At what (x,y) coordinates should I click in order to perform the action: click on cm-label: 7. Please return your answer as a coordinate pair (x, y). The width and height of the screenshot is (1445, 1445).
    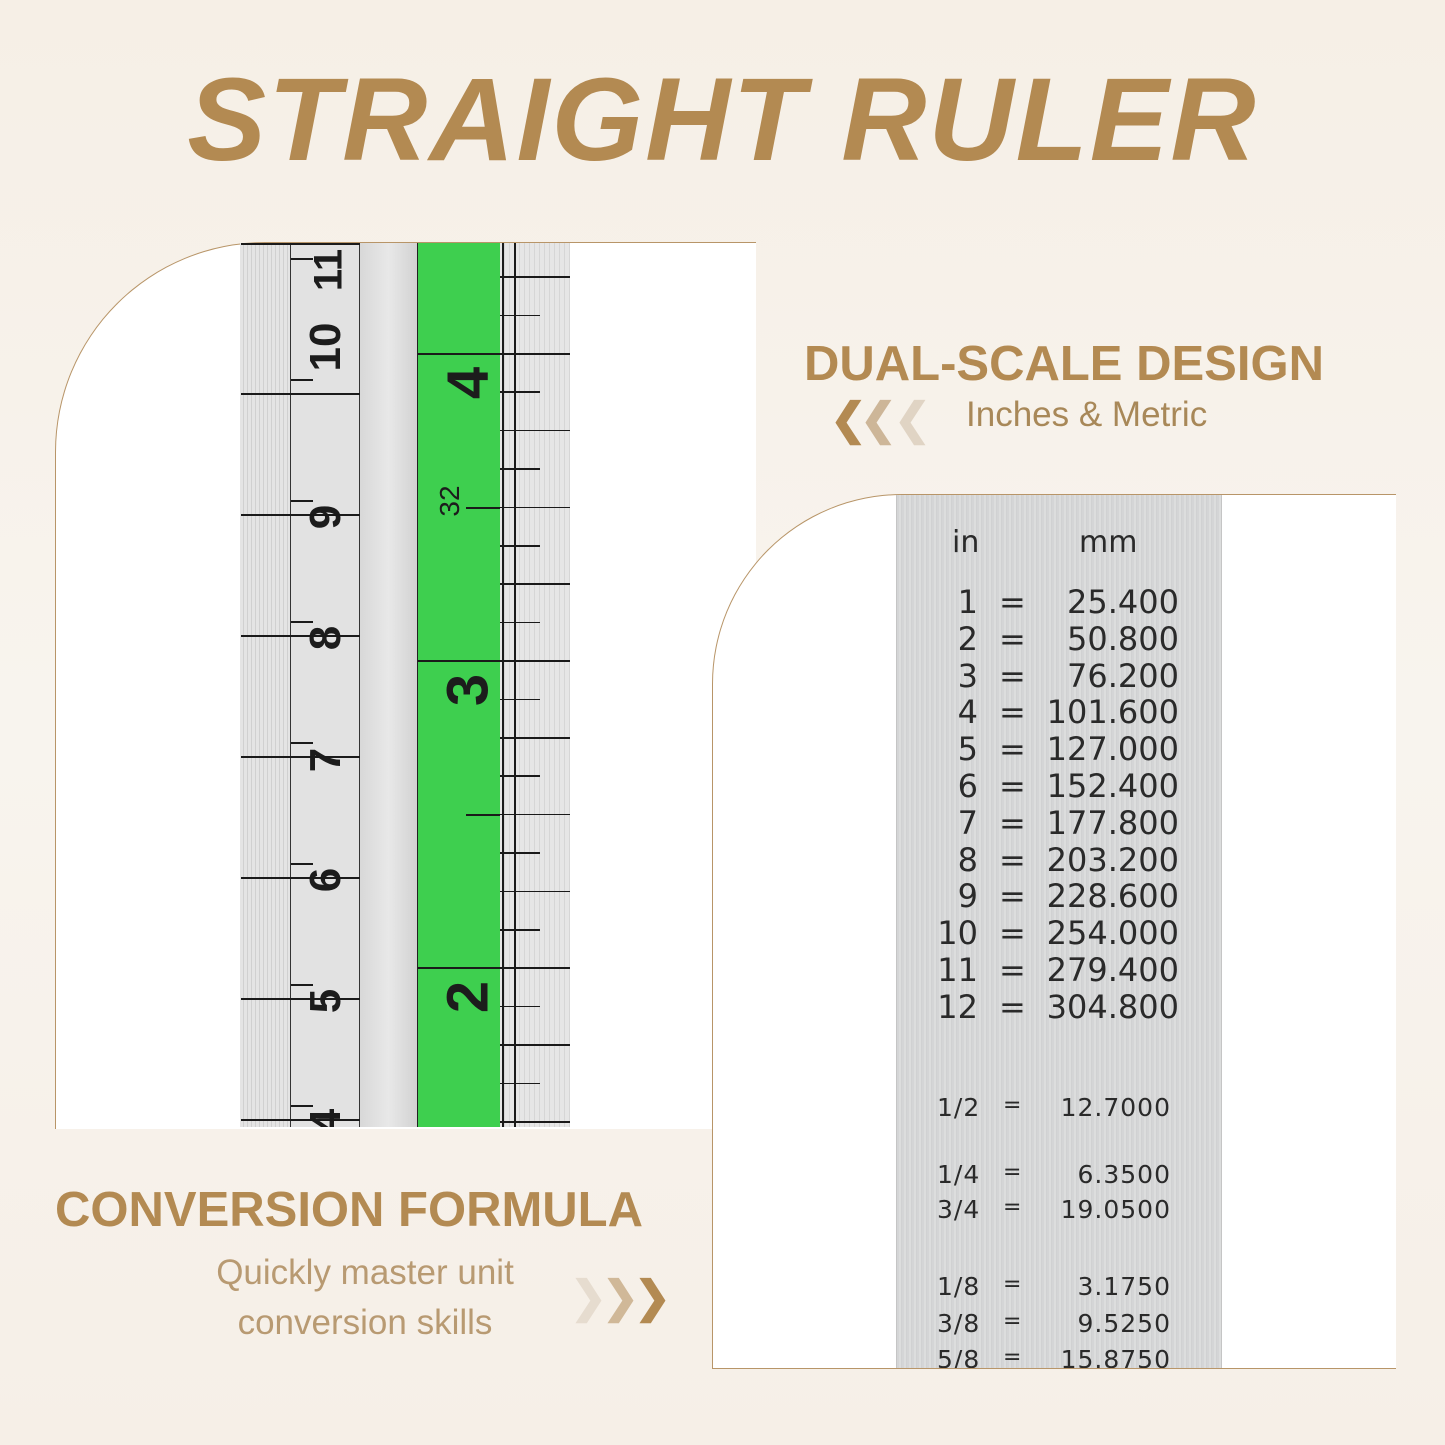
    Looking at the image, I should click on (325, 760).